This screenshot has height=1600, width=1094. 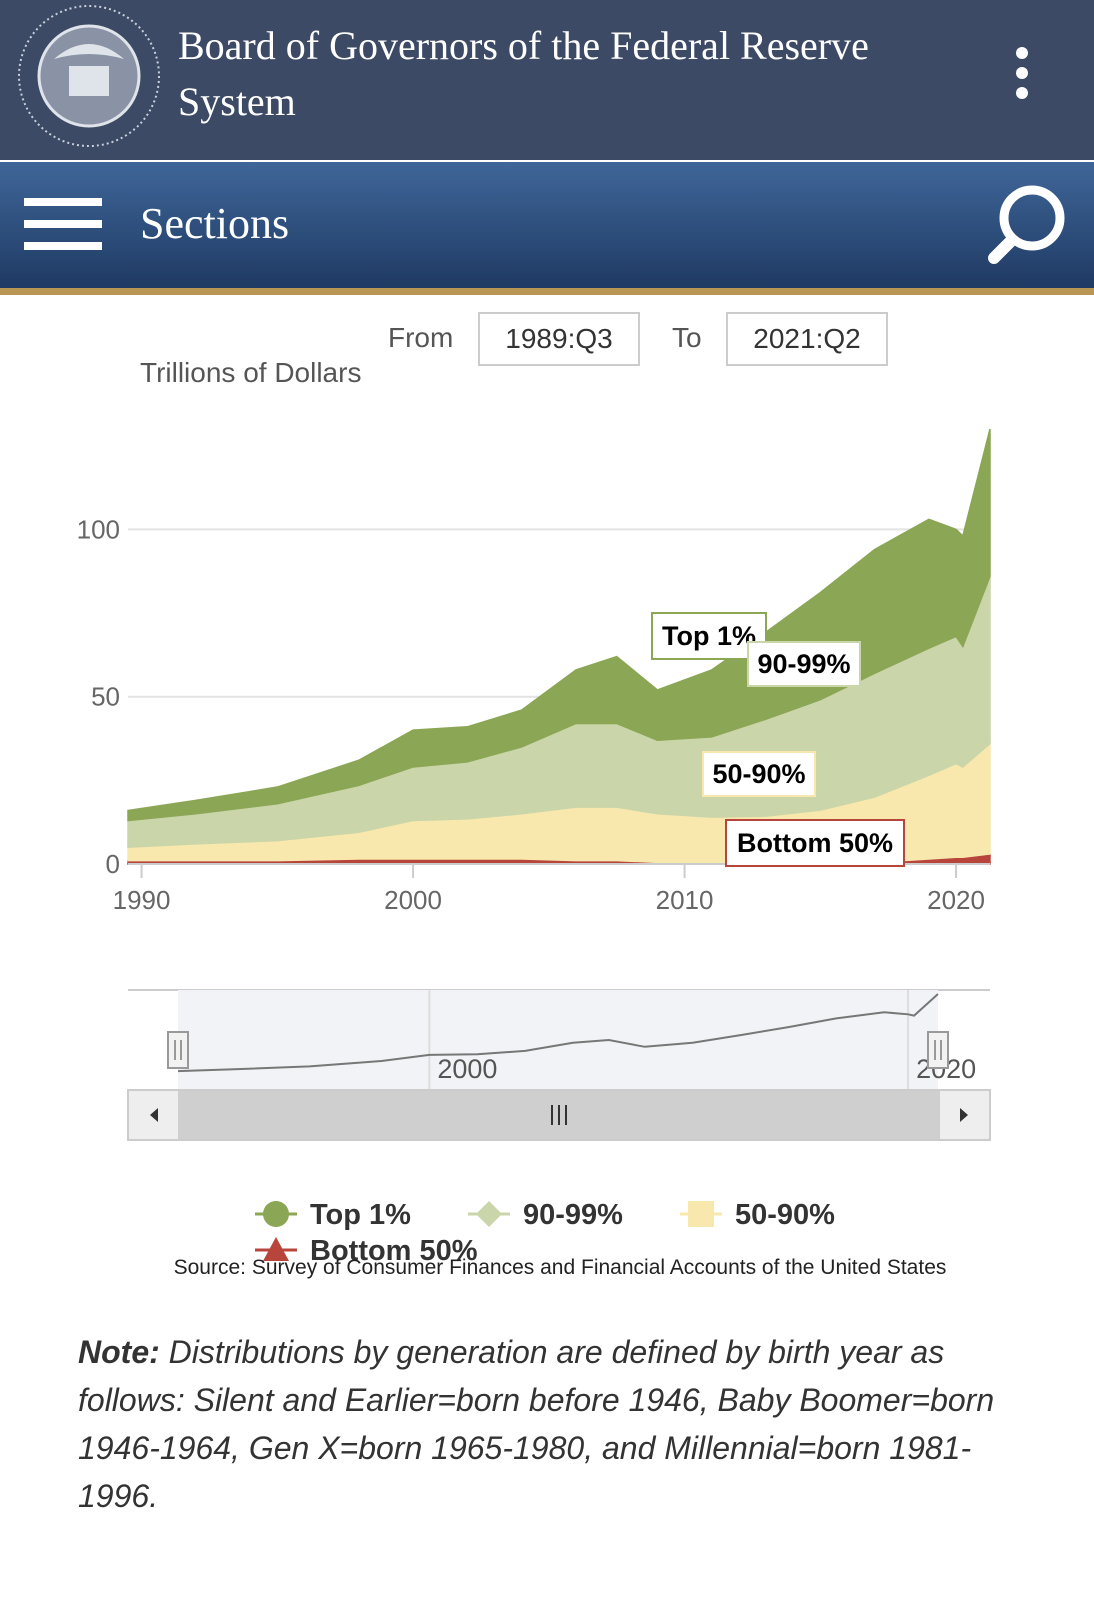 What do you see at coordinates (113, 864) in the screenshot?
I see `y-tick-label: 0` at bounding box center [113, 864].